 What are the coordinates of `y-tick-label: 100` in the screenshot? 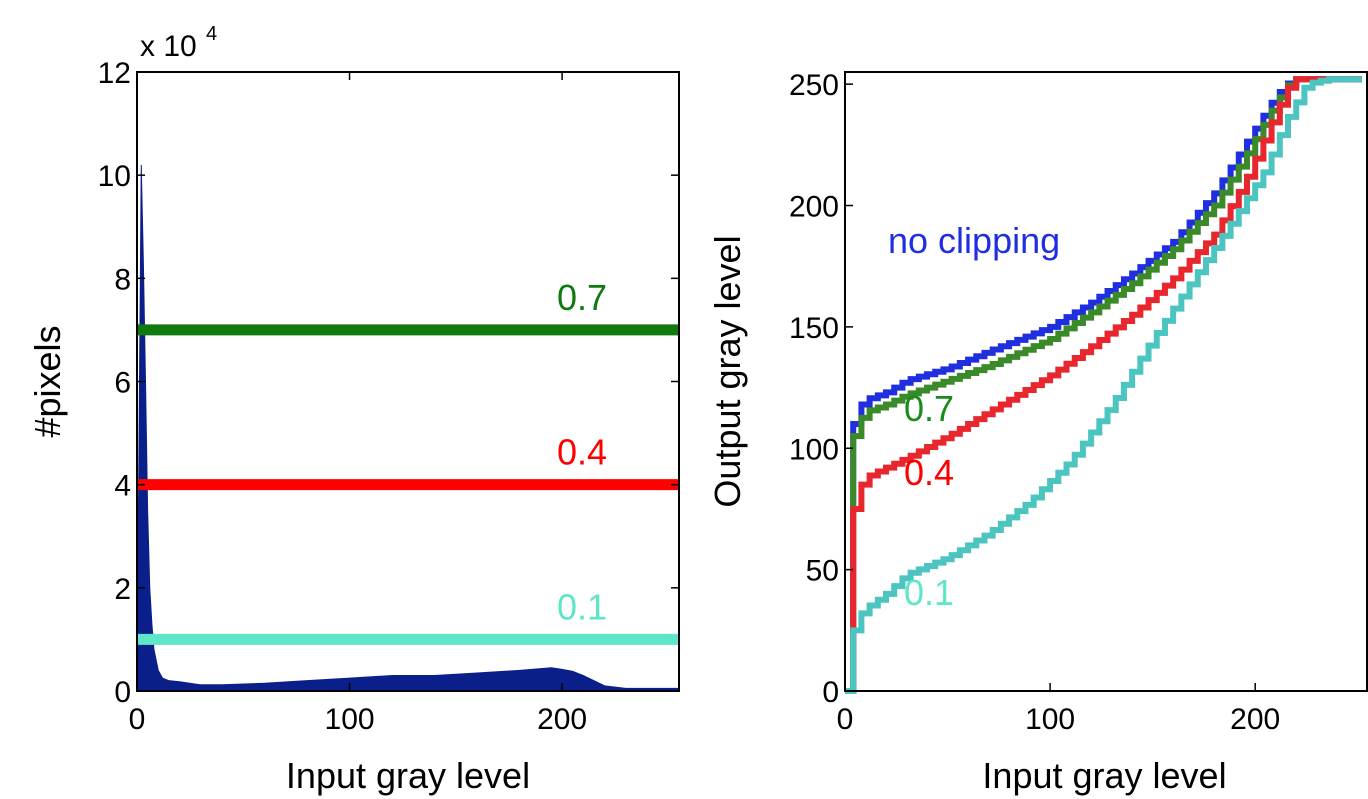 It's located at (814, 449).